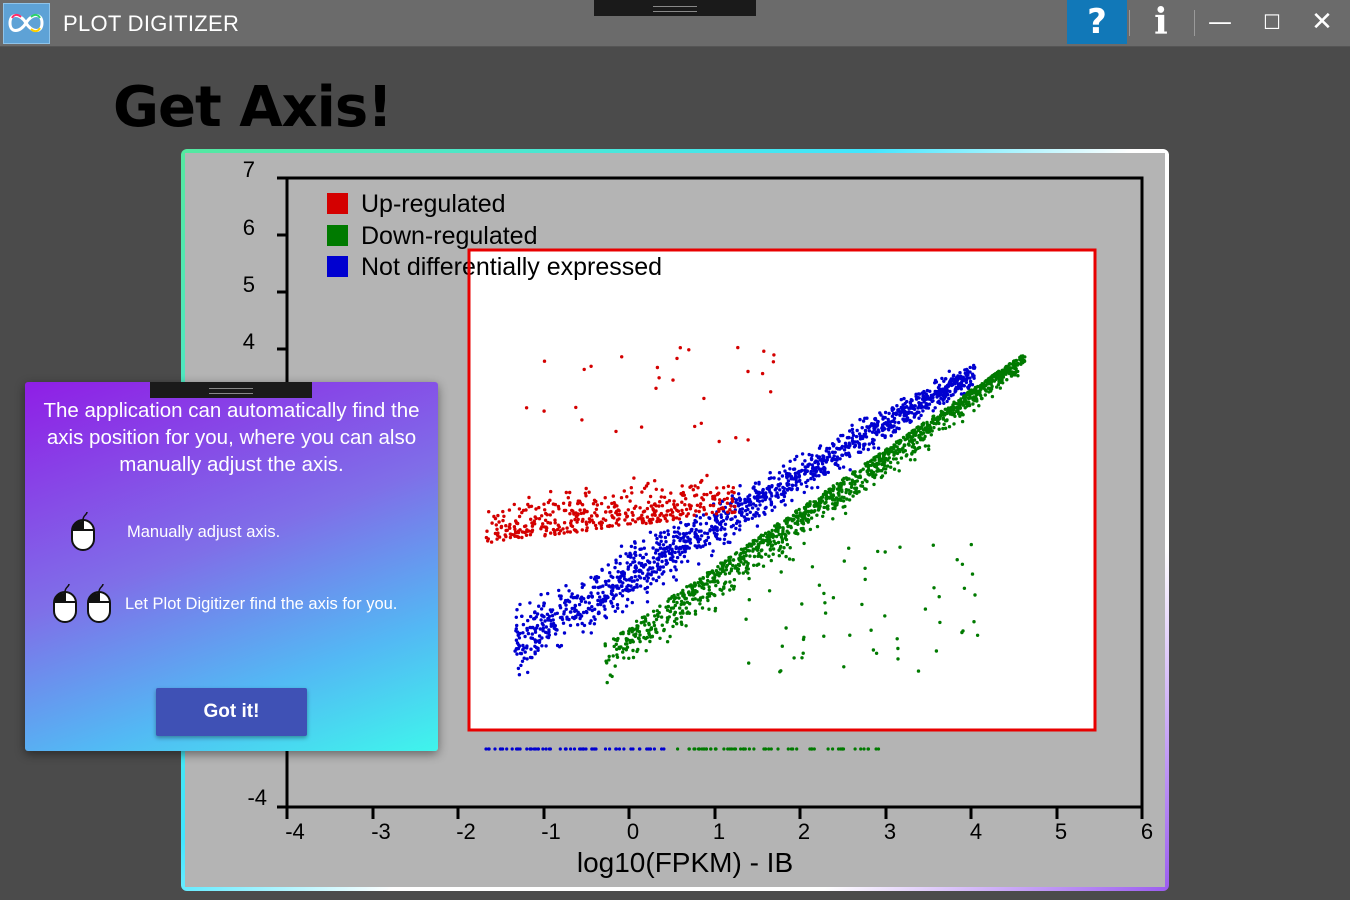  What do you see at coordinates (1097, 22) in the screenshot?
I see `help-button: ?` at bounding box center [1097, 22].